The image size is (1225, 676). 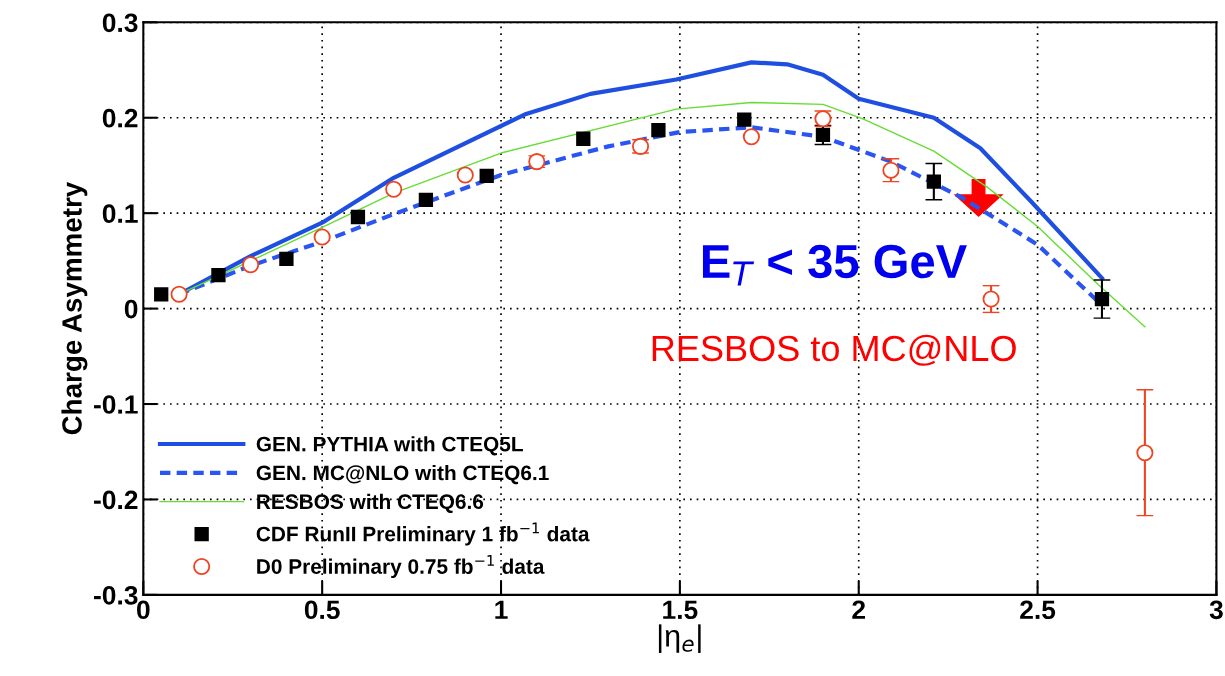 What do you see at coordinates (423, 534) in the screenshot?
I see `legend-label: CDF RunII Preliminary 1 fb$^{−1}$ data` at bounding box center [423, 534].